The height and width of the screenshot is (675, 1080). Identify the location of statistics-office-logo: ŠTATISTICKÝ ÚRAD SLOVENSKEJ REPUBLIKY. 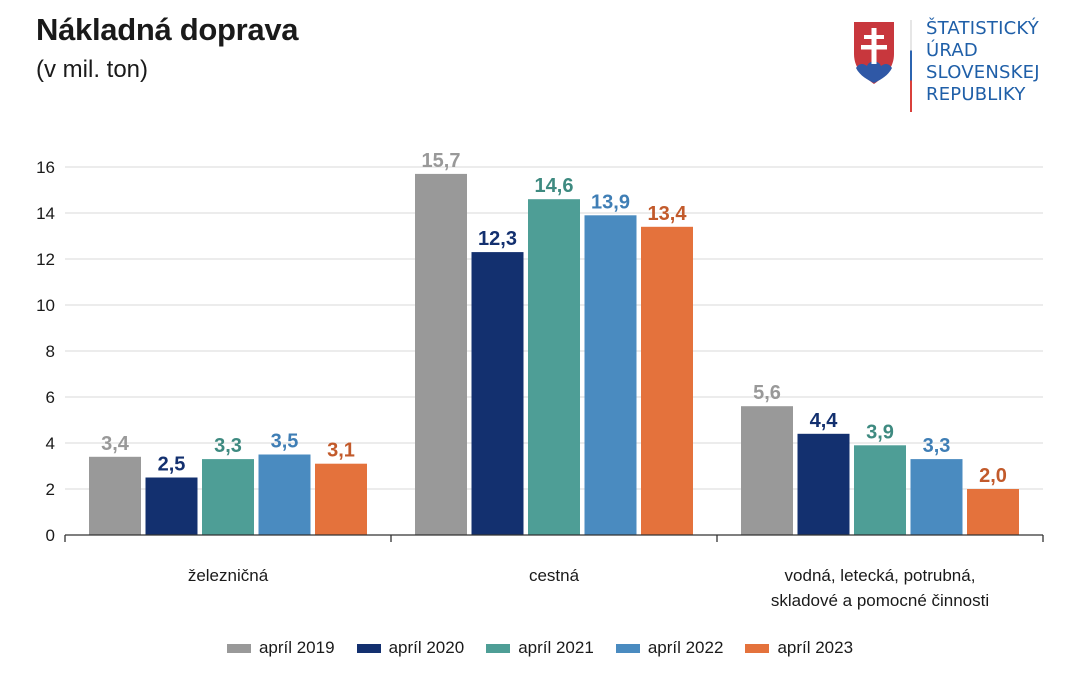
(952, 68).